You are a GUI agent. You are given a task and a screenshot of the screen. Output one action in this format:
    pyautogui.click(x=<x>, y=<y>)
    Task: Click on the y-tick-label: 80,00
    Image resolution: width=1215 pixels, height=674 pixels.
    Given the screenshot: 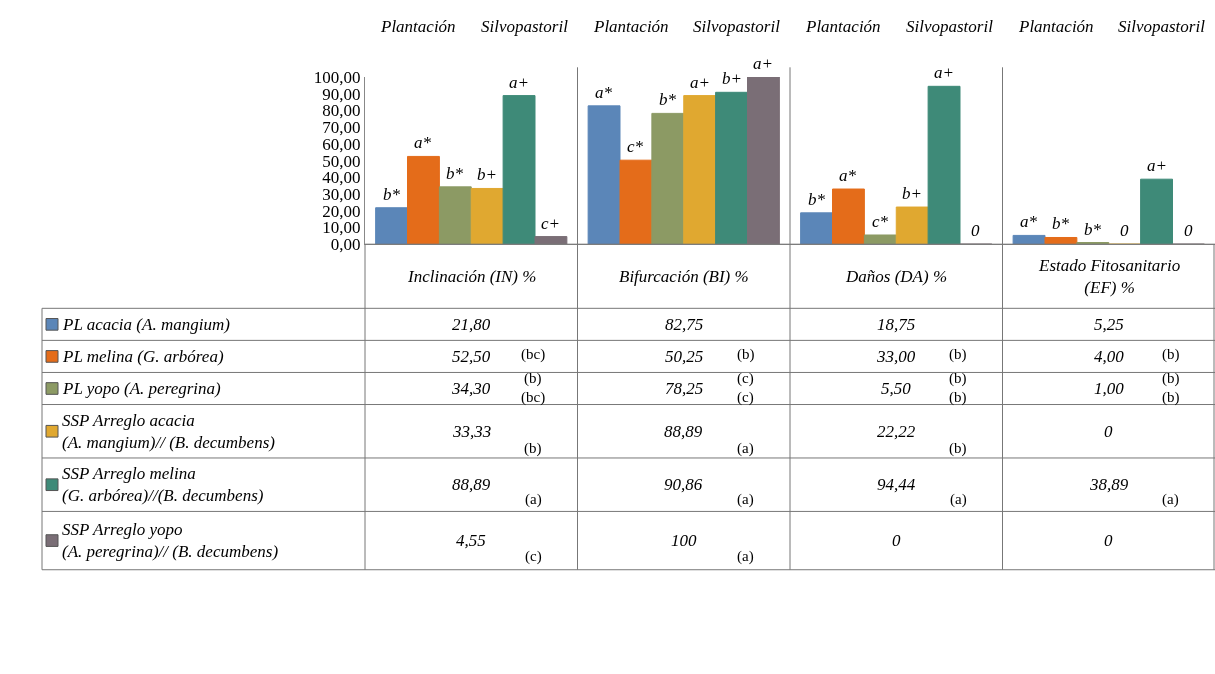 What is the action you would take?
    pyautogui.click(x=341, y=111)
    